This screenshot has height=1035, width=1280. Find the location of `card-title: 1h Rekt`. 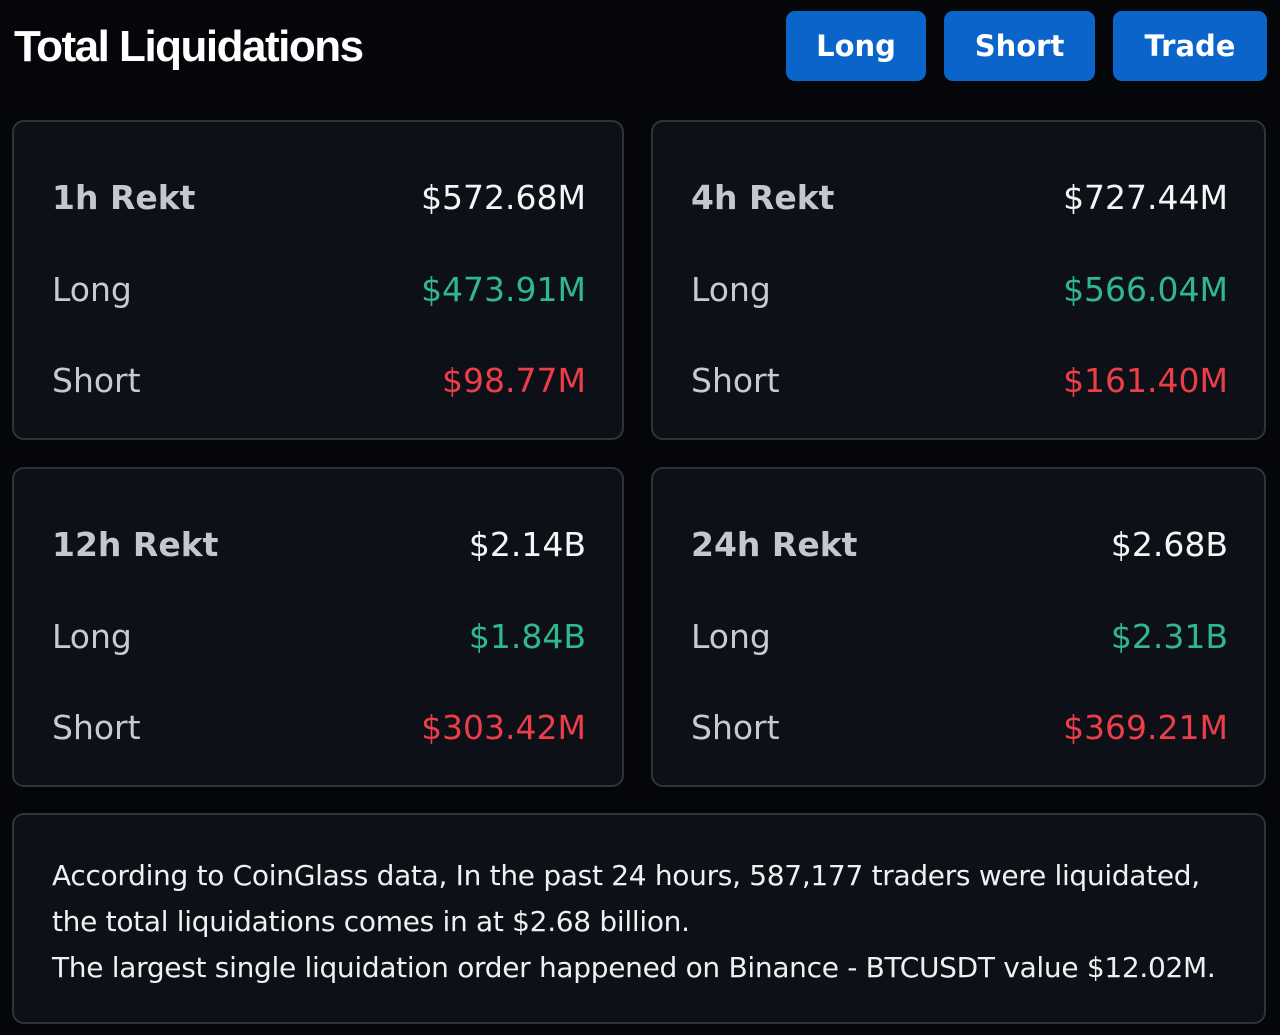

card-title: 1h Rekt is located at coordinates (124, 197).